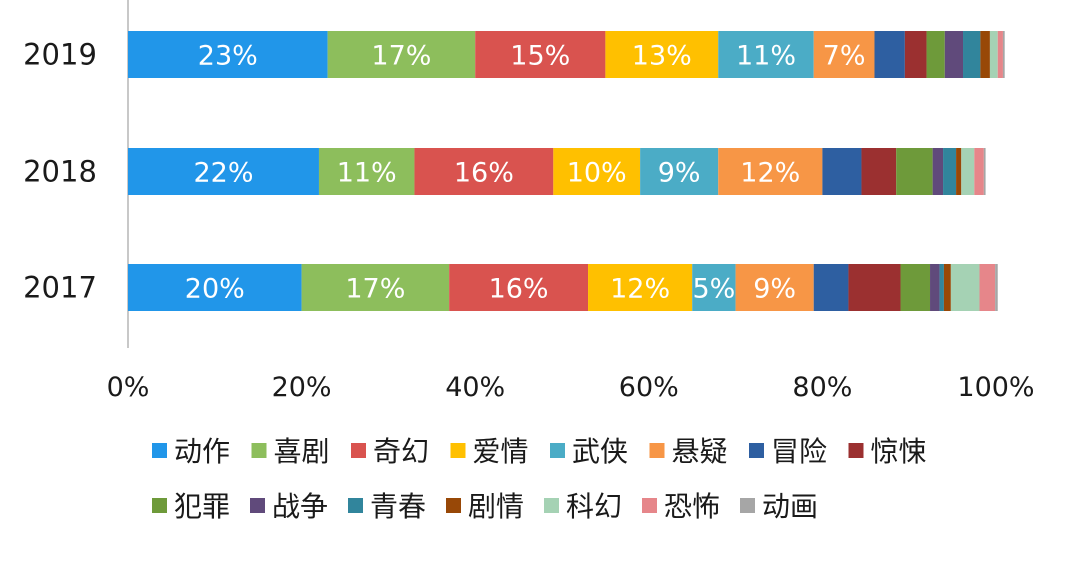 The image size is (1080, 566). What do you see at coordinates (571, 387) in the screenshot?
I see `x-tick-labels: 0% 20% 40% 60% 80% 100%` at bounding box center [571, 387].